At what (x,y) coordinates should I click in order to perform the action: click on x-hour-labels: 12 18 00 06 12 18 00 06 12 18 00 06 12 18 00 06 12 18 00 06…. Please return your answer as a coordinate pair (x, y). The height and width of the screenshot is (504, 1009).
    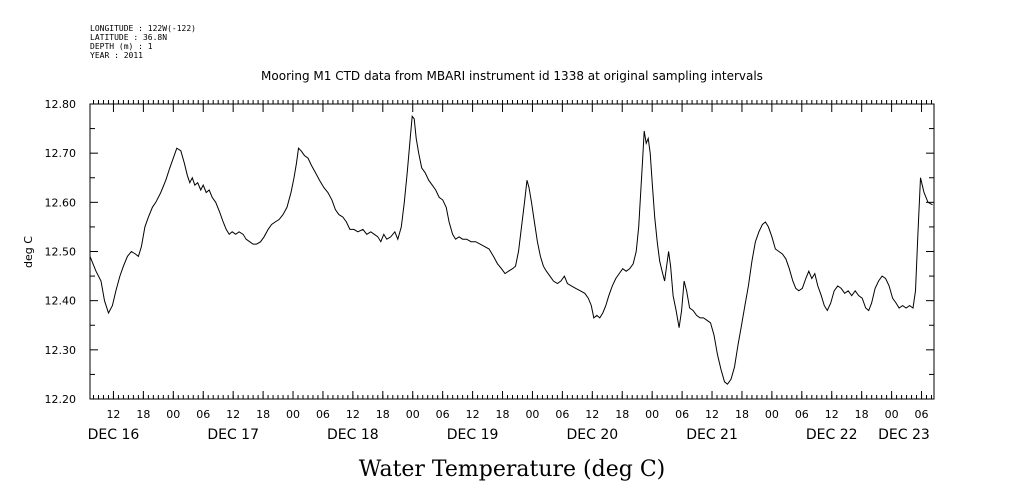
    Looking at the image, I should click on (517, 414).